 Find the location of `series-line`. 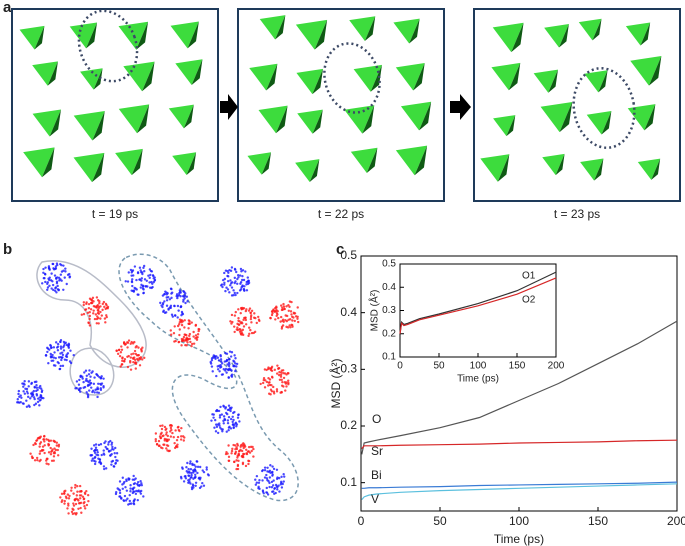

series-line is located at coordinates (519, 444).